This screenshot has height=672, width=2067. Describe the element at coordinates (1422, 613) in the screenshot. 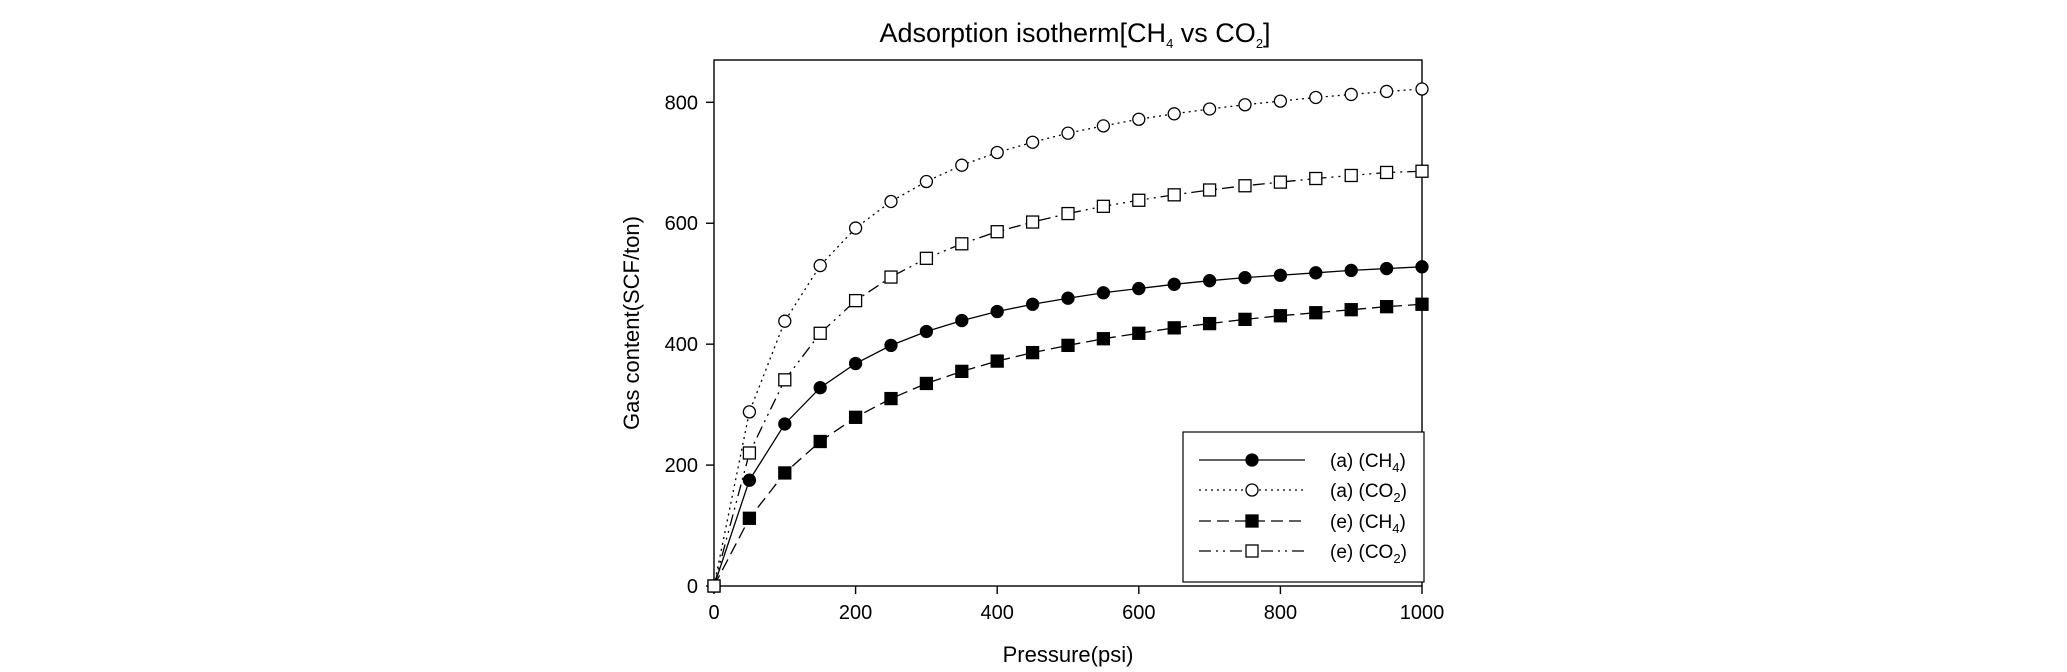

I see `x-tick-label: 1000` at that location.